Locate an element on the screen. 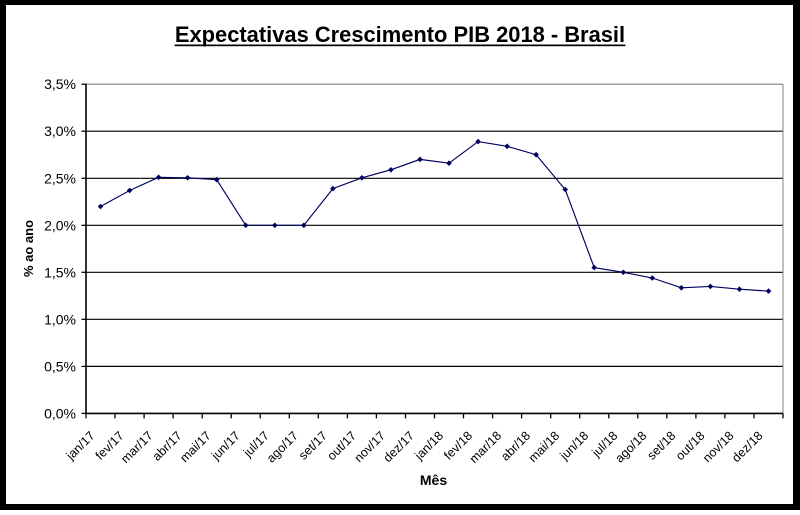 Image resolution: width=800 pixels, height=515 pixels. svg-text: 1,0% is located at coordinates (60, 319).